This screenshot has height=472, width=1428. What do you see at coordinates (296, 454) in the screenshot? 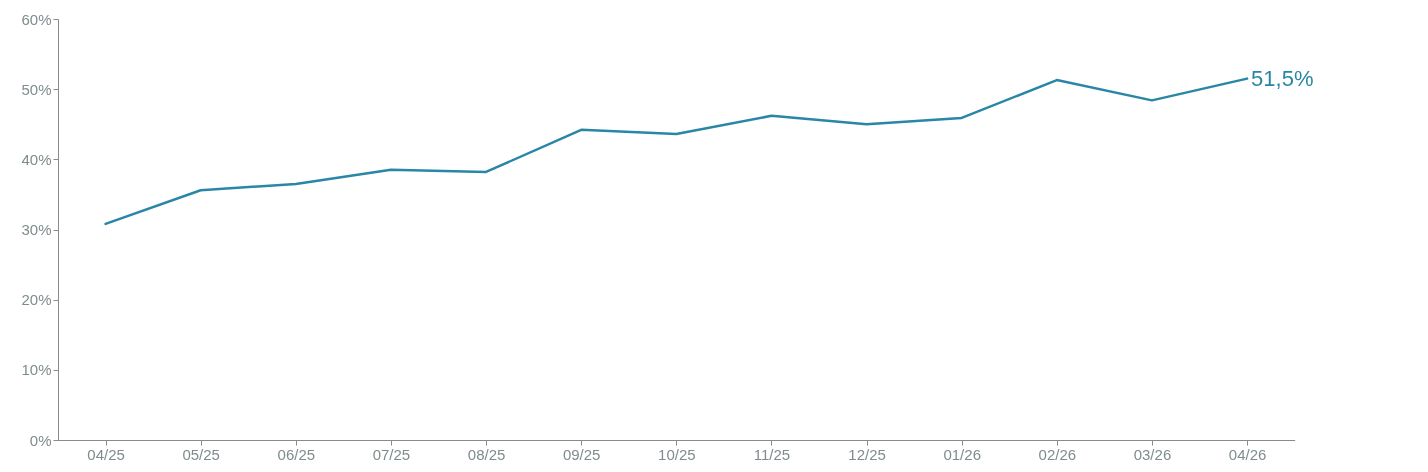
I see `x-tick-label: 06/25` at bounding box center [296, 454].